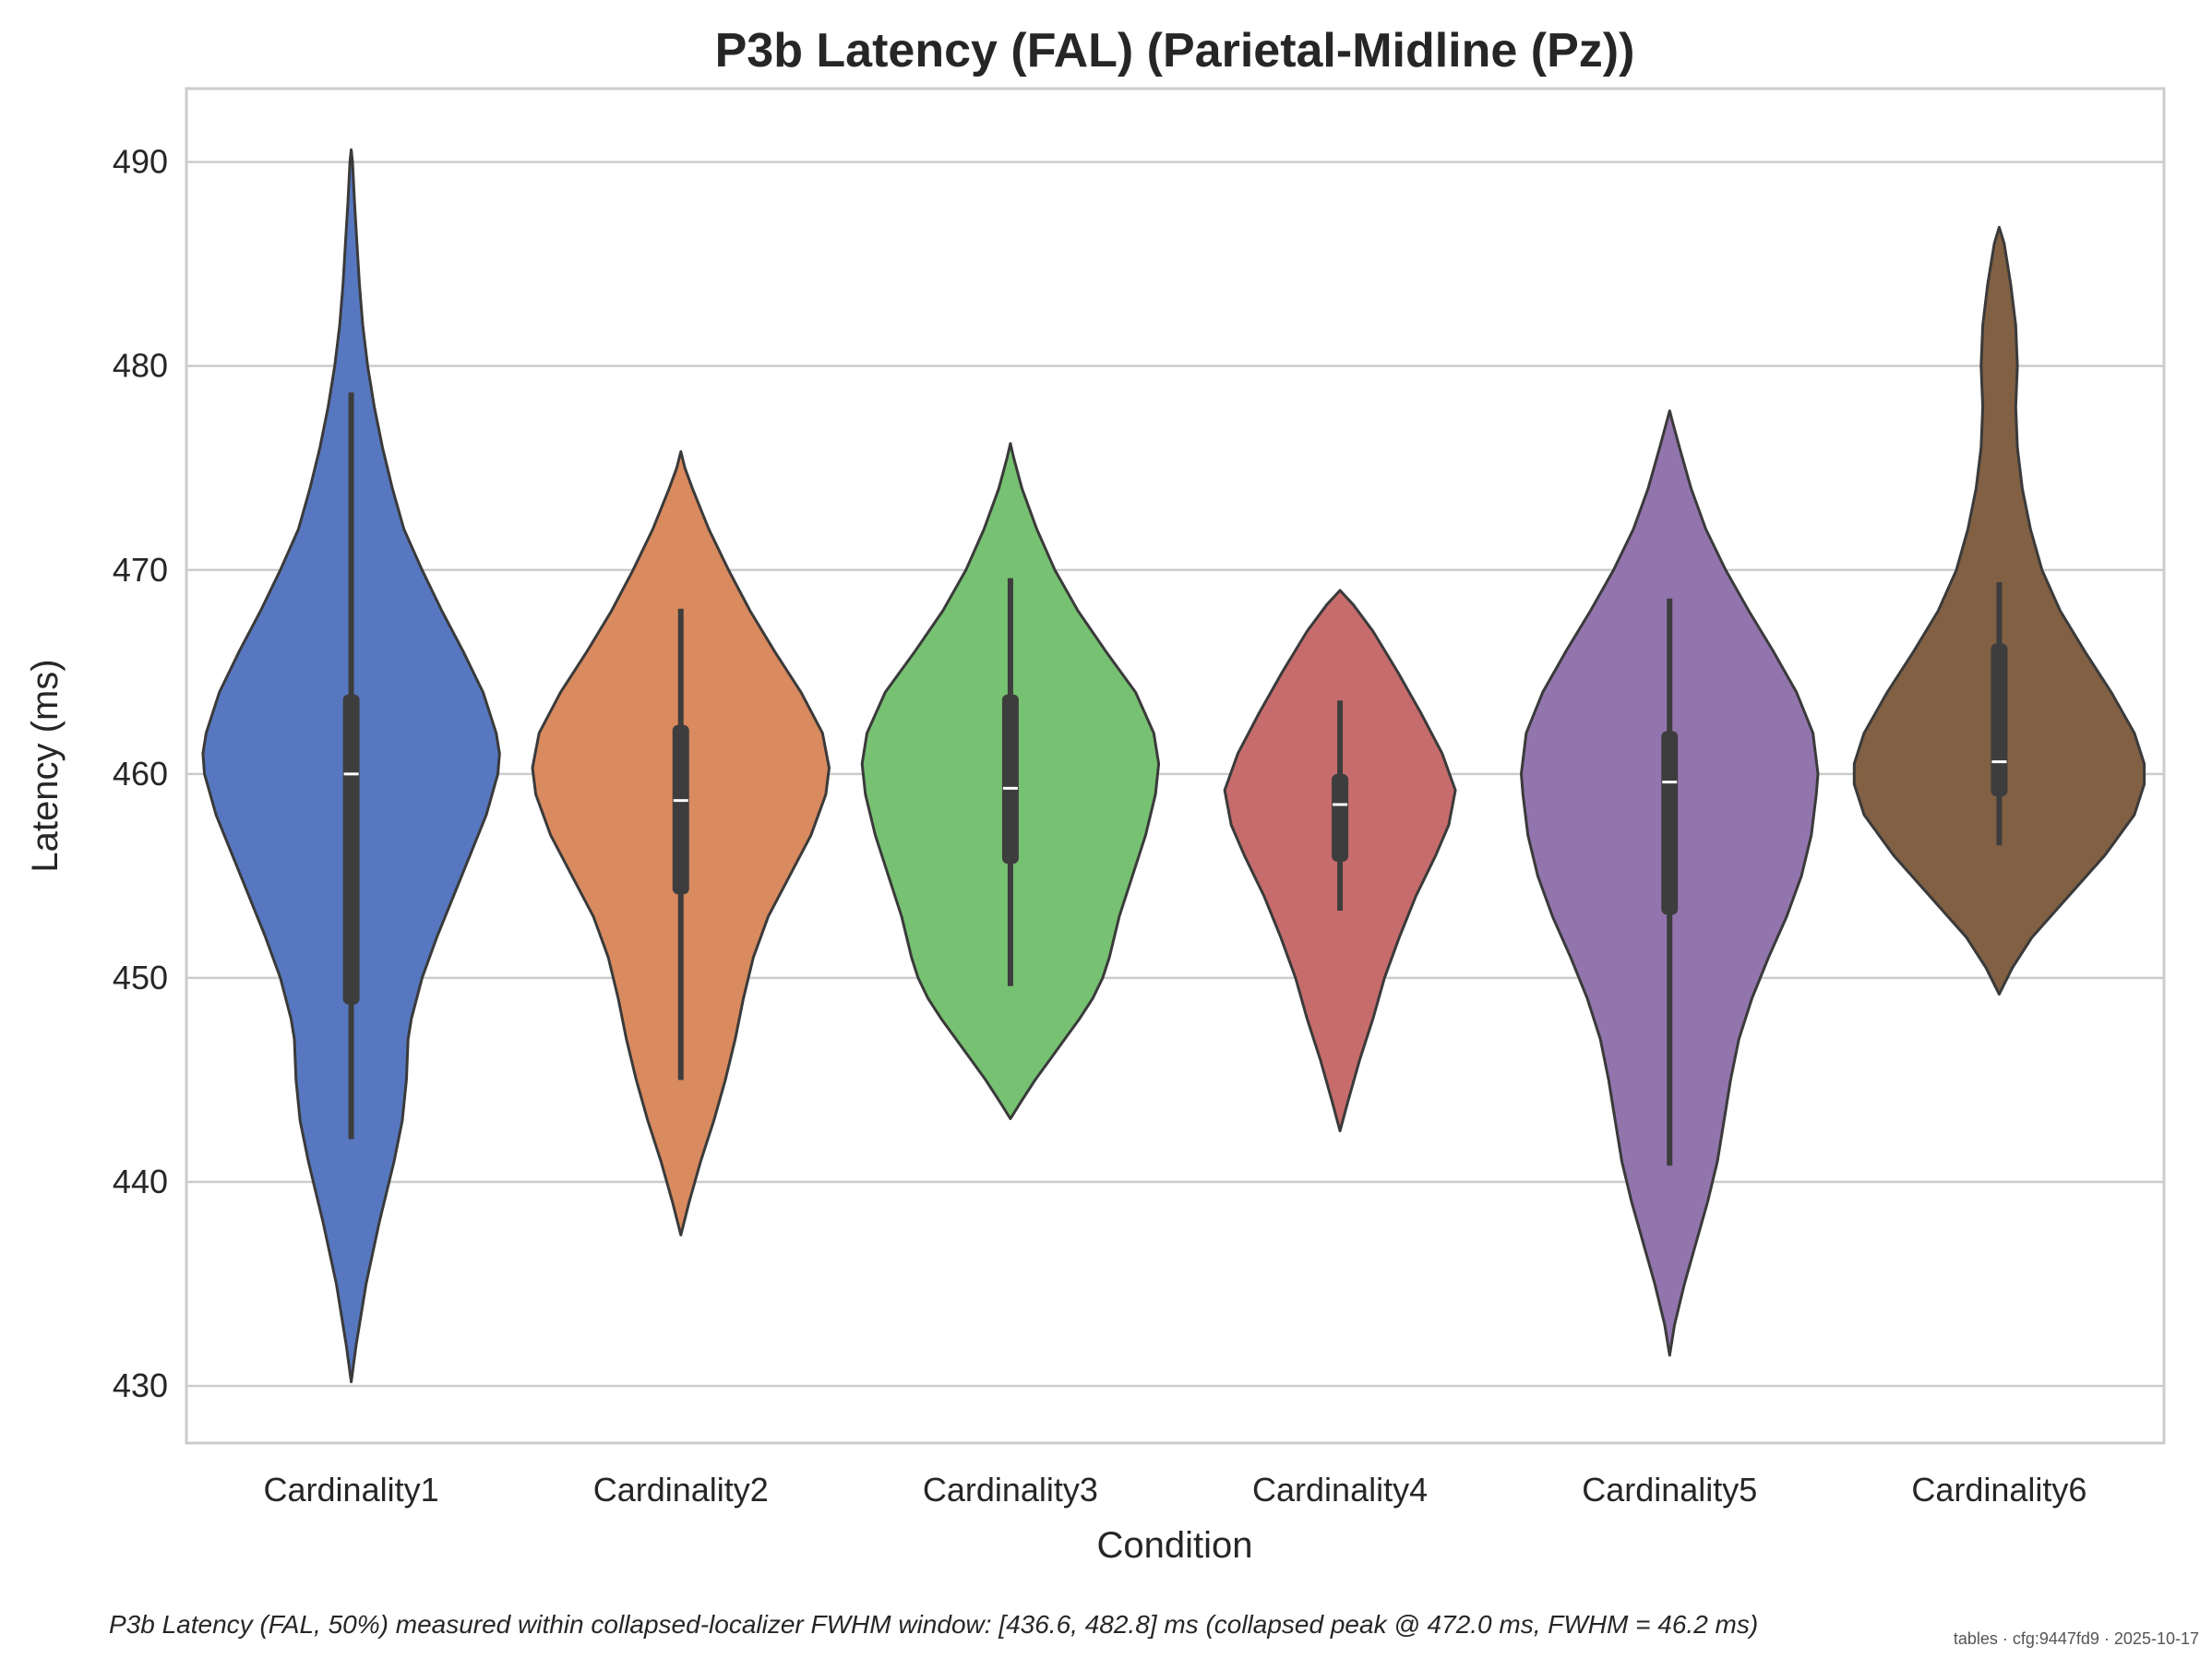 The width and height of the screenshot is (2212, 1670). I want to click on y-tick-label: 460, so click(140, 774).